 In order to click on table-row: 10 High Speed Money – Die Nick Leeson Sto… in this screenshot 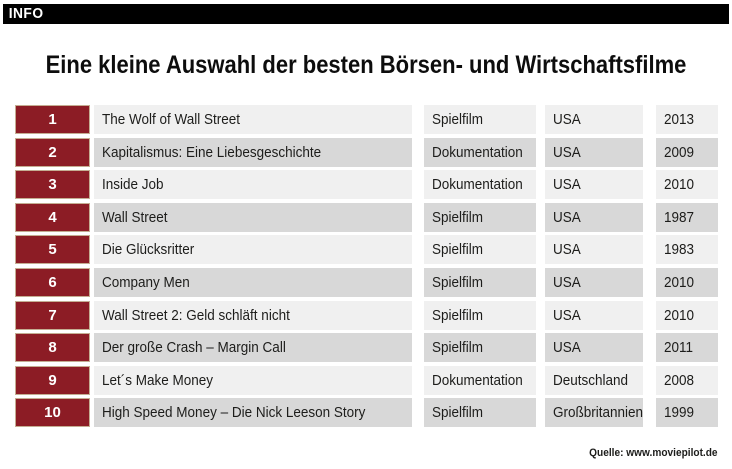, I will do `click(366, 413)`.